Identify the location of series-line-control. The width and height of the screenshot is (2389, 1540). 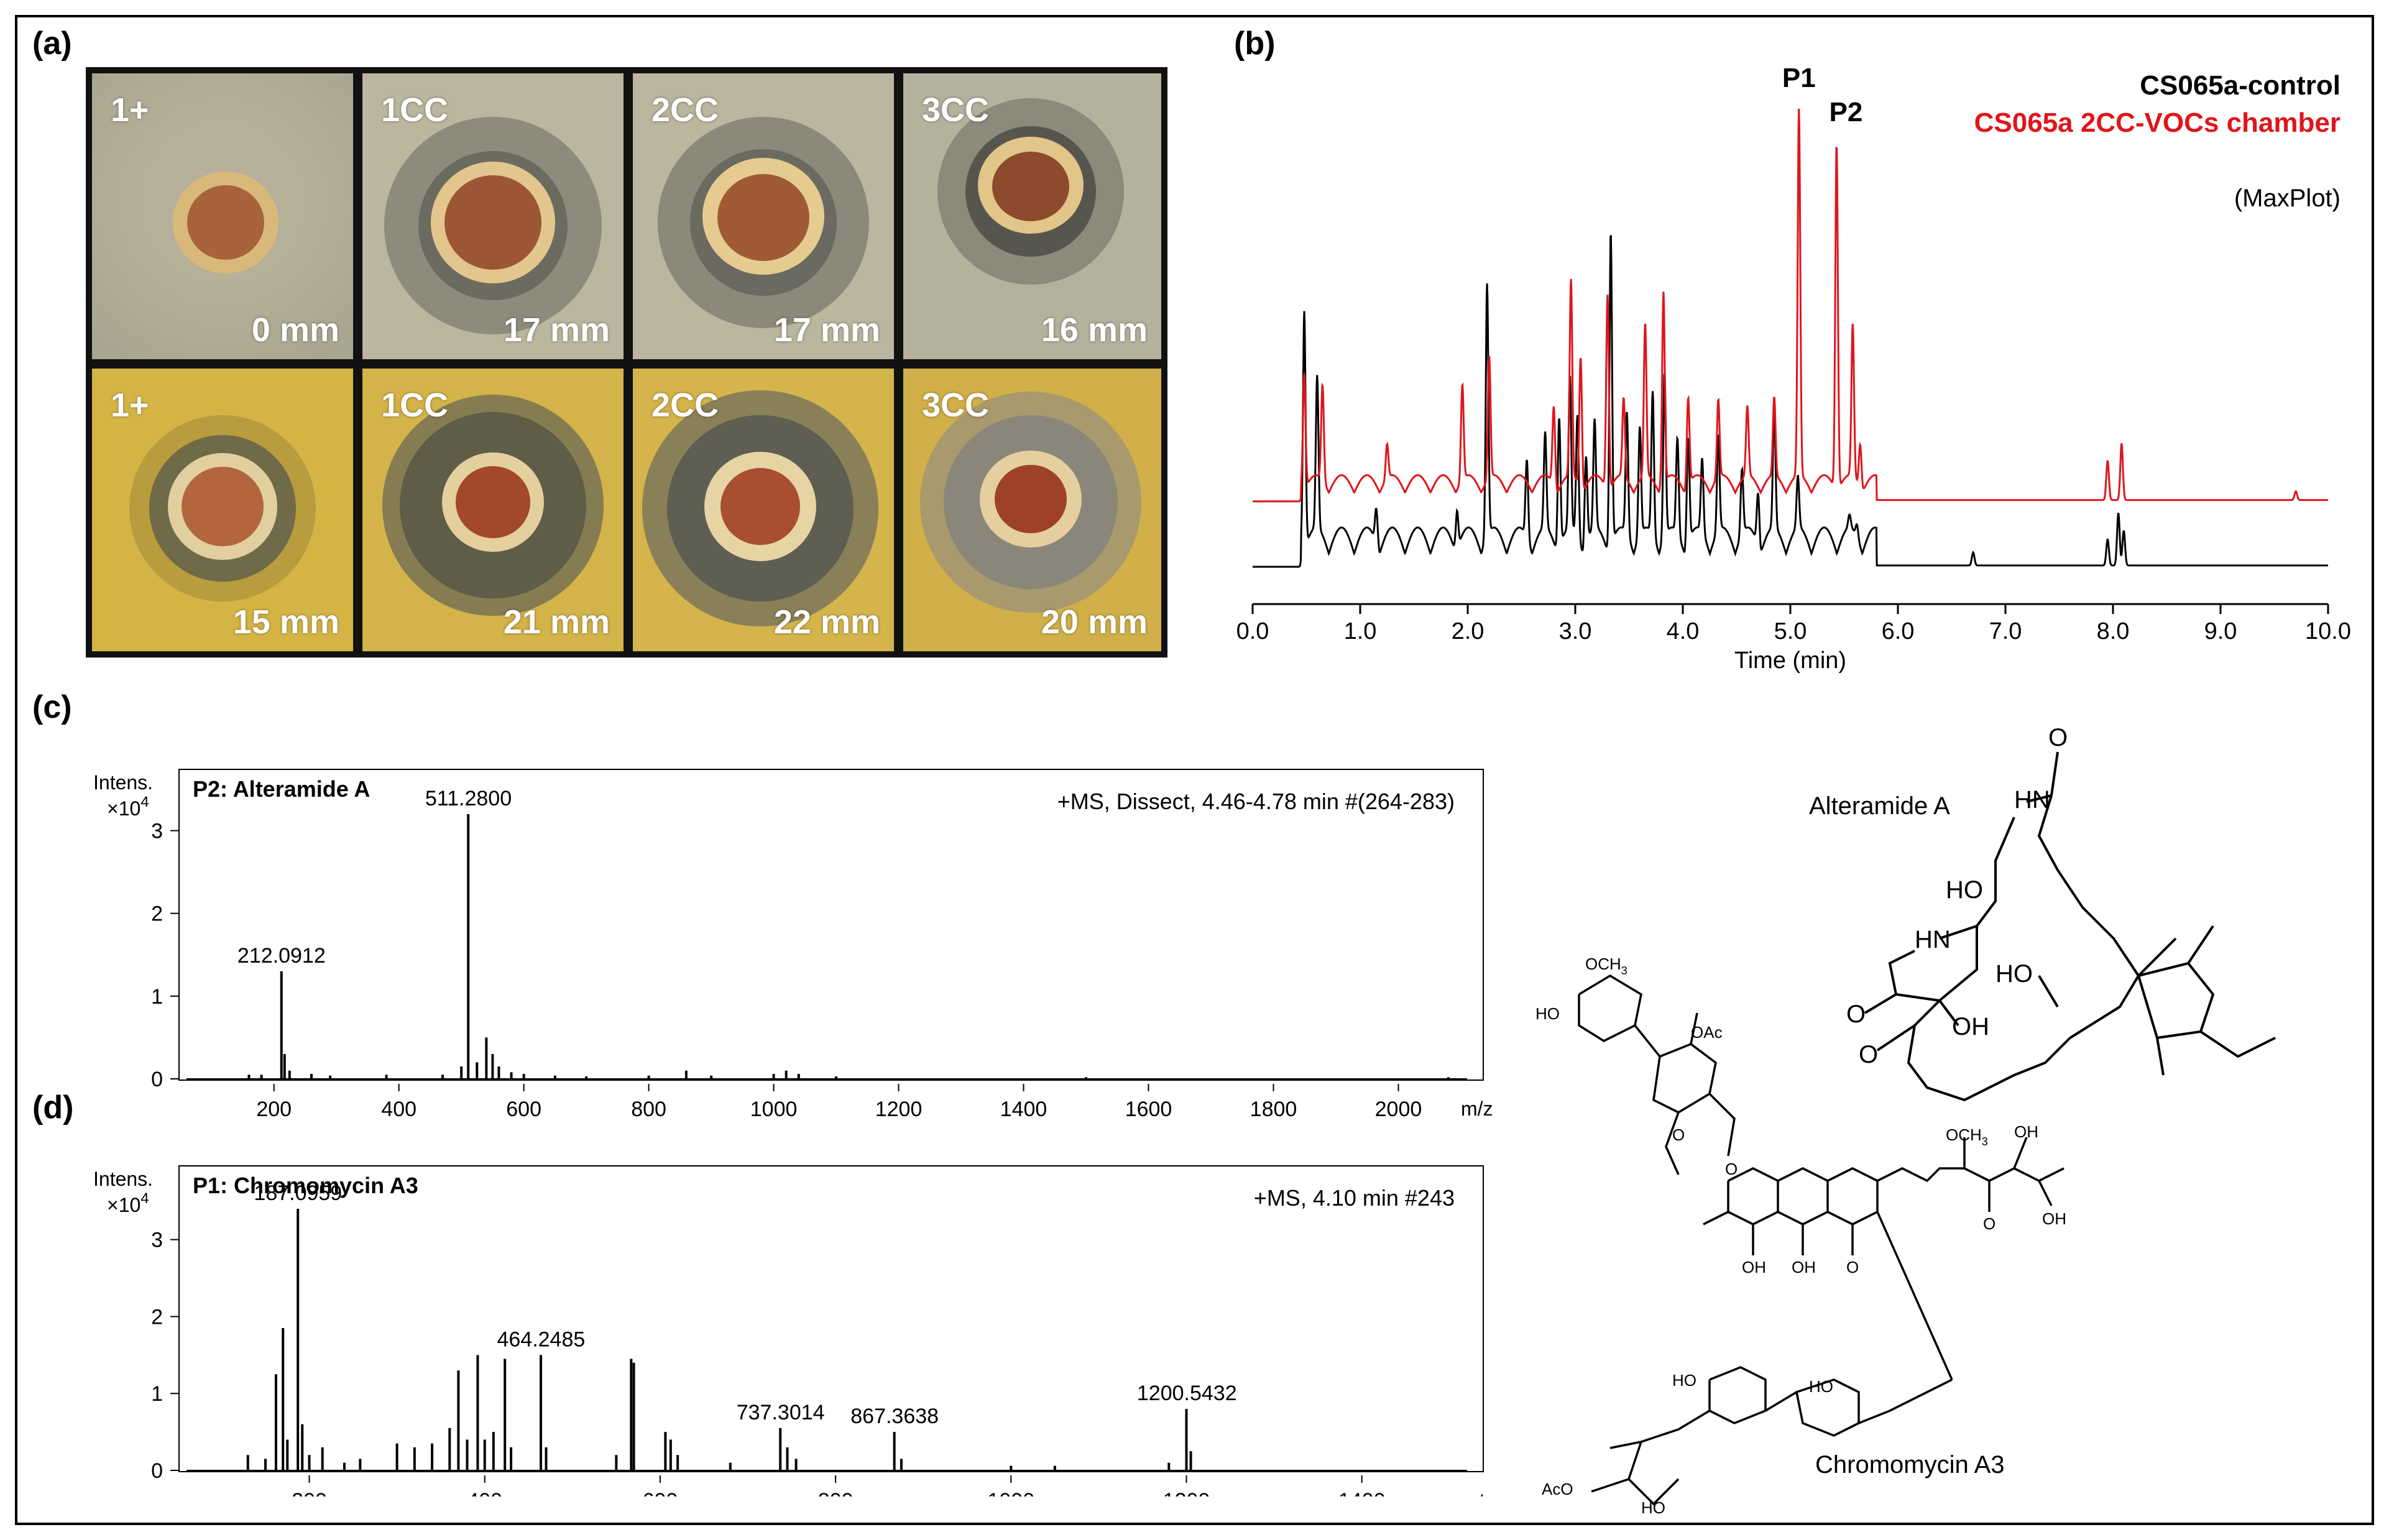
(1790, 402).